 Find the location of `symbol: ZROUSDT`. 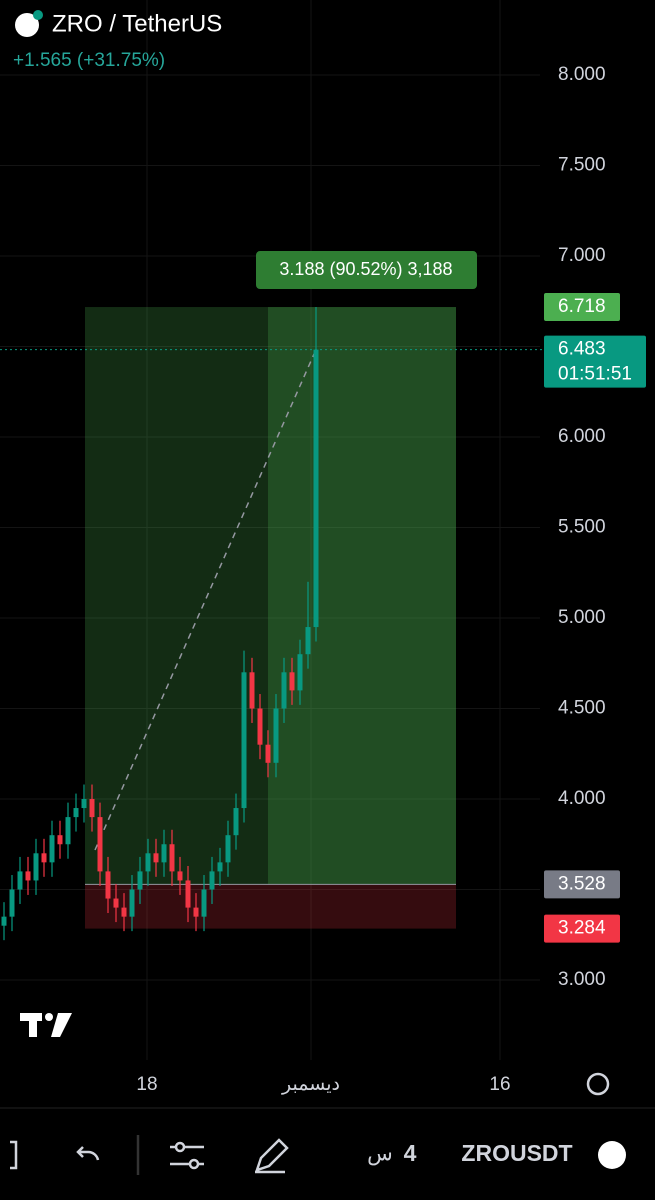

symbol: ZROUSDT is located at coordinates (516, 1153).